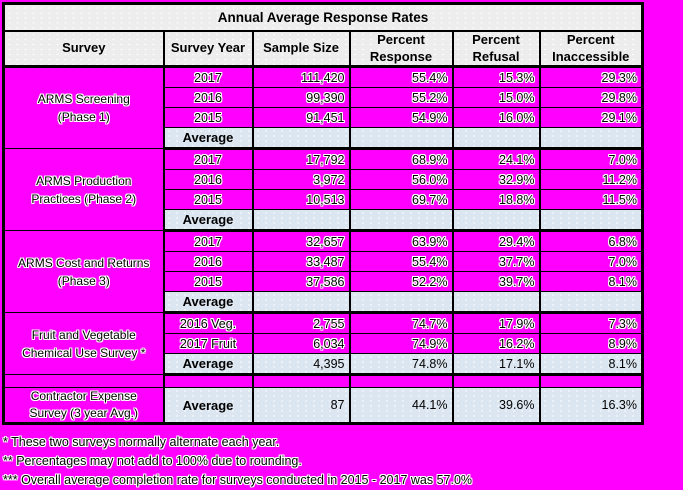  Describe the element at coordinates (591, 199) in the screenshot. I see `cell-percent-inaccessible: 11.5%` at that location.